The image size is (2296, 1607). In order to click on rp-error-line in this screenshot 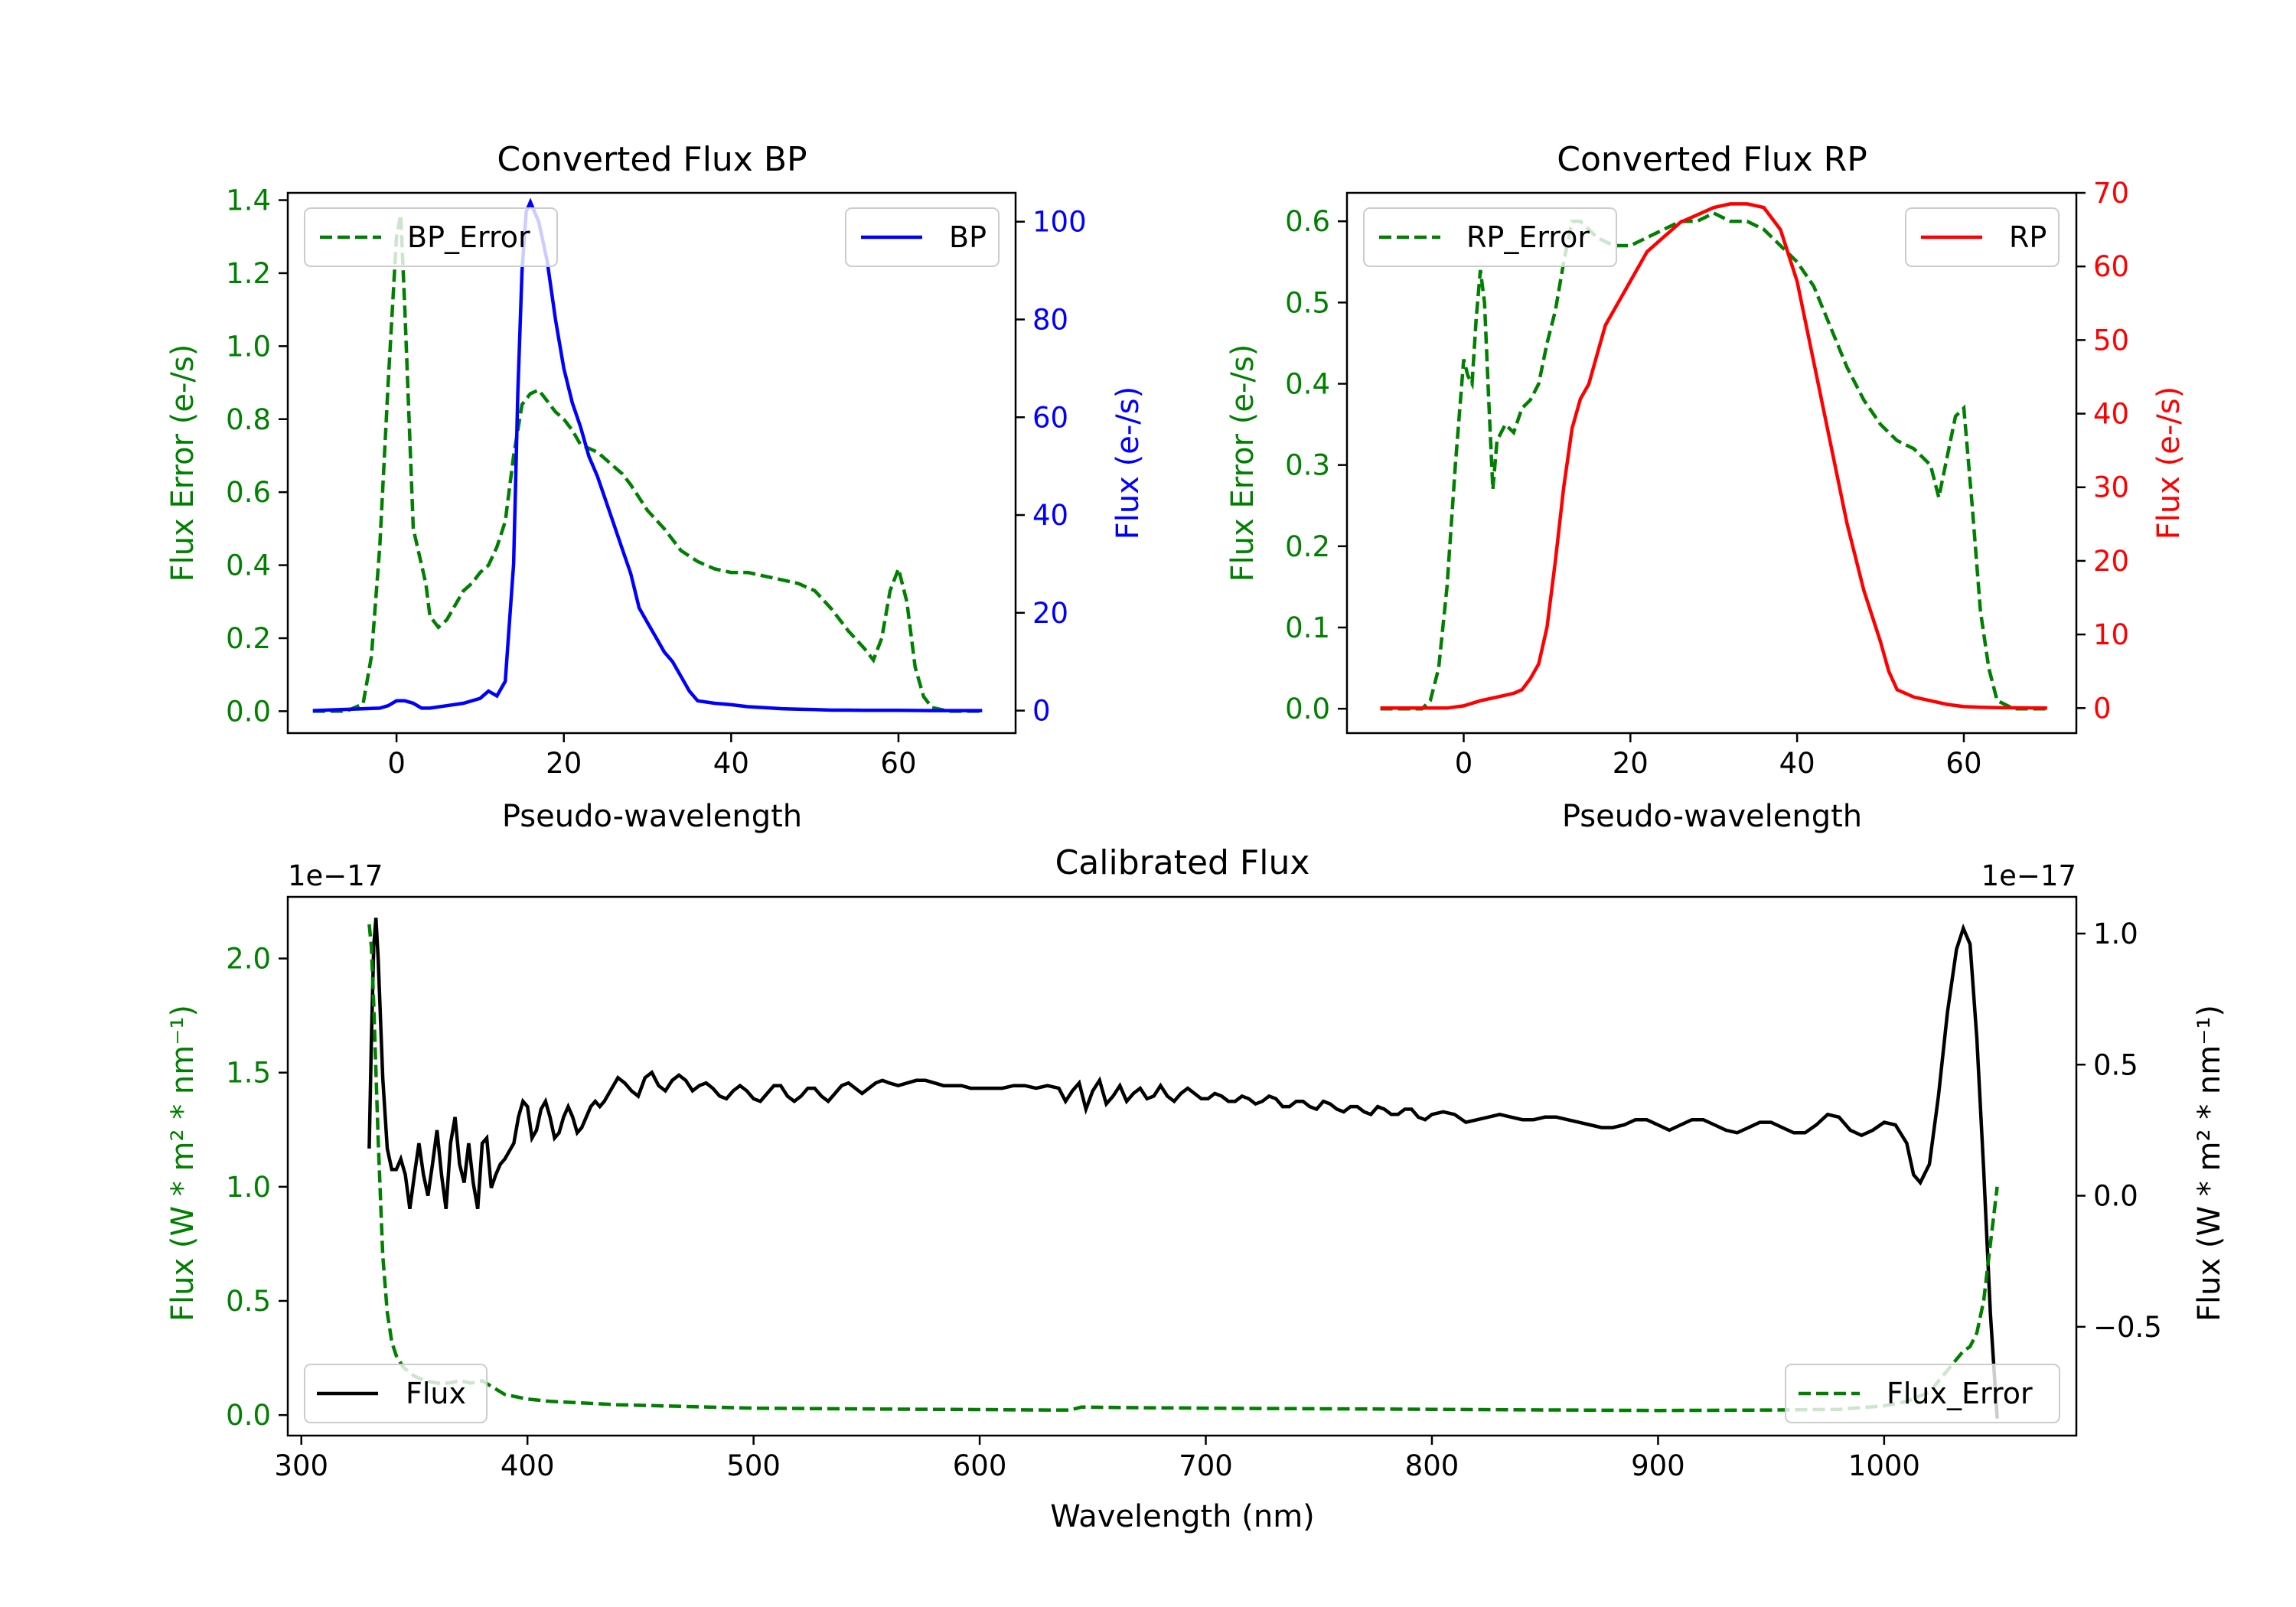, I will do `click(1713, 460)`.